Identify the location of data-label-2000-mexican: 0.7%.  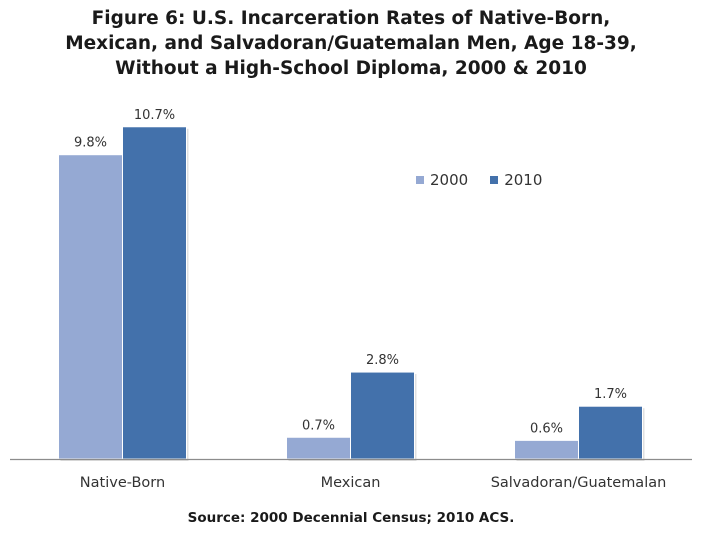
(318, 425).